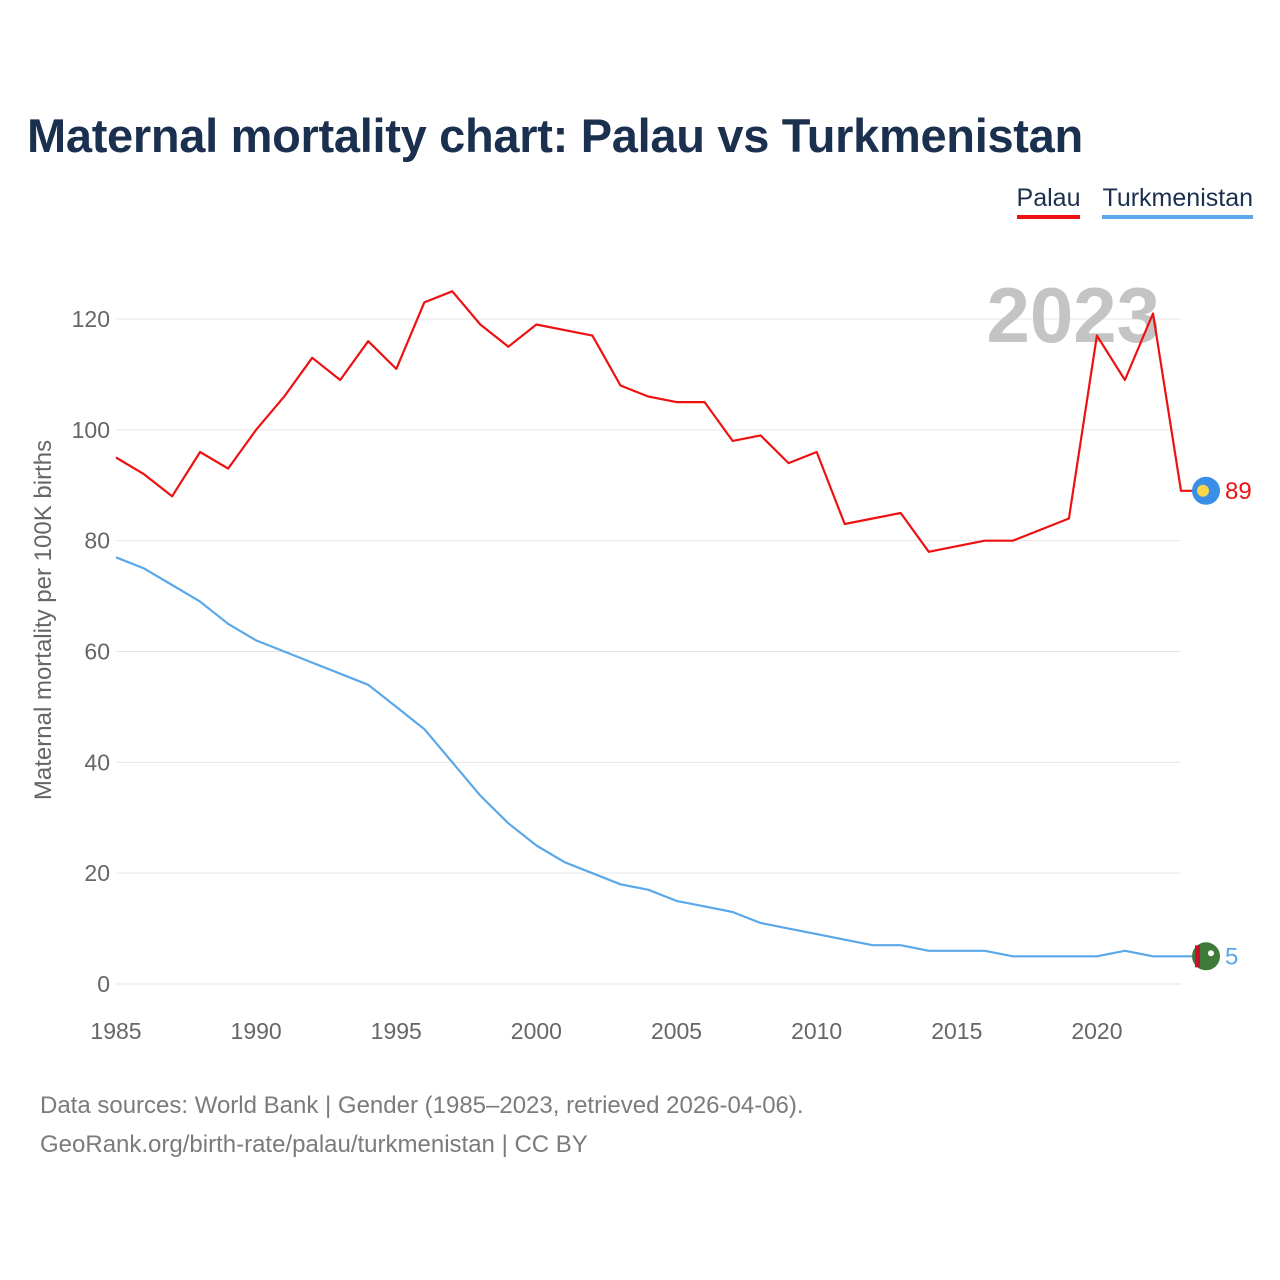 Image resolution: width=1280 pixels, height=1280 pixels. Describe the element at coordinates (1203, 490) in the screenshot. I see `palau-flag-sun` at that location.